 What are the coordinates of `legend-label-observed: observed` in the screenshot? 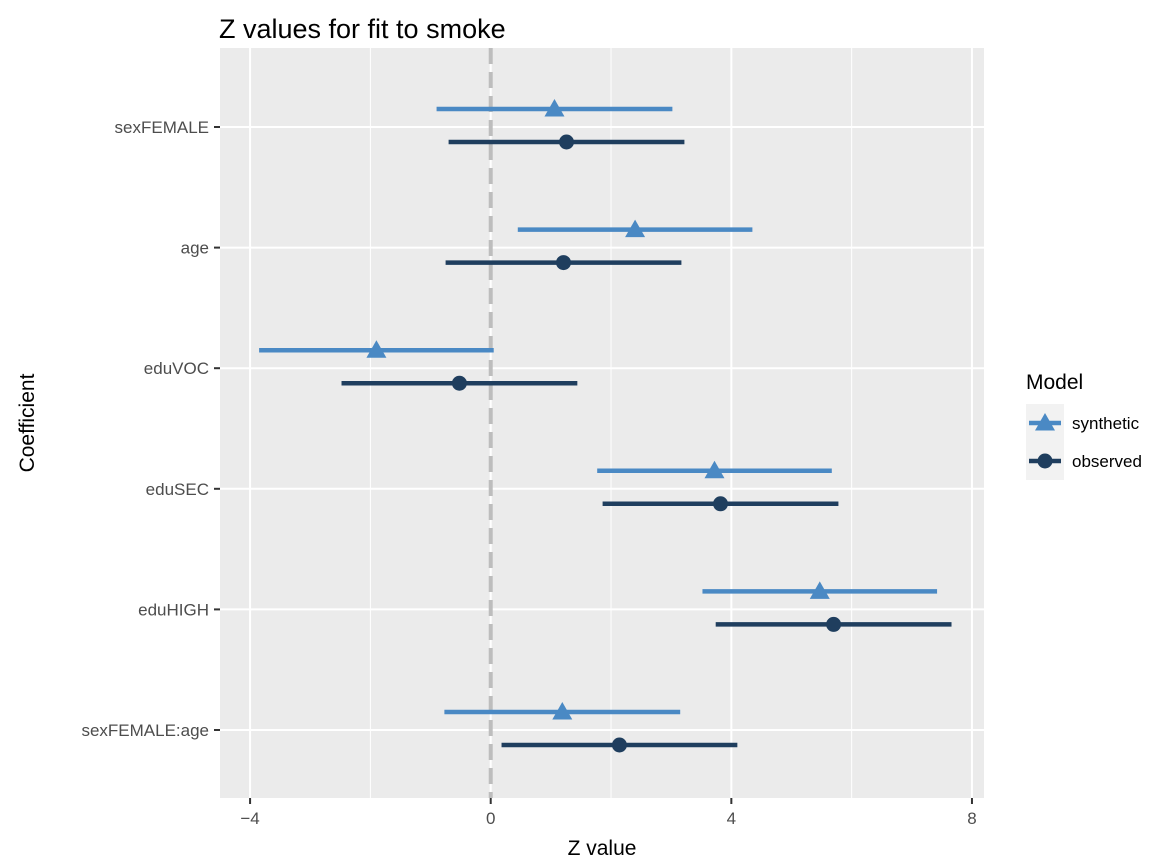 It's located at (1107, 461).